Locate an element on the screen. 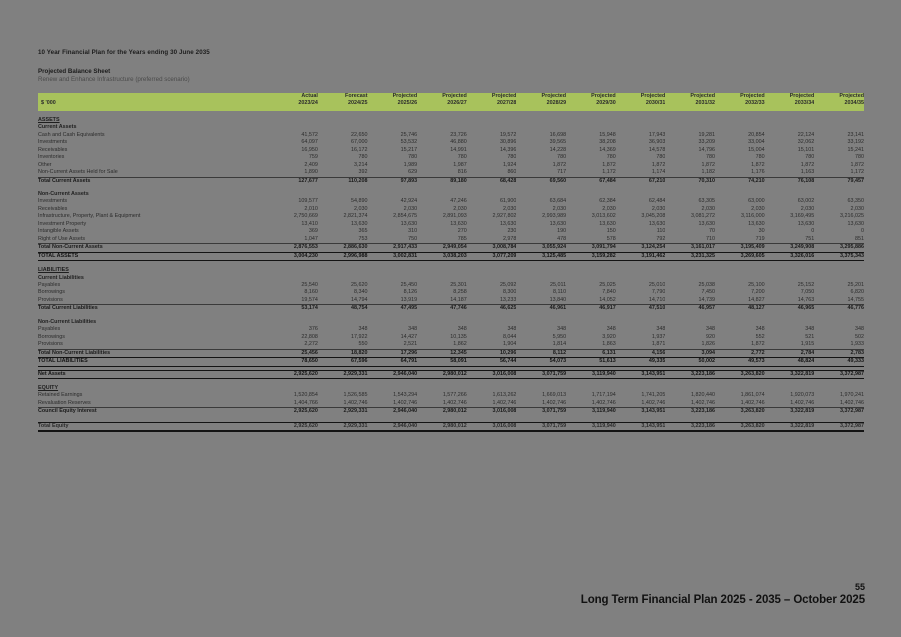 The height and width of the screenshot is (637, 901). row-value: 38,208 is located at coordinates (607, 142).